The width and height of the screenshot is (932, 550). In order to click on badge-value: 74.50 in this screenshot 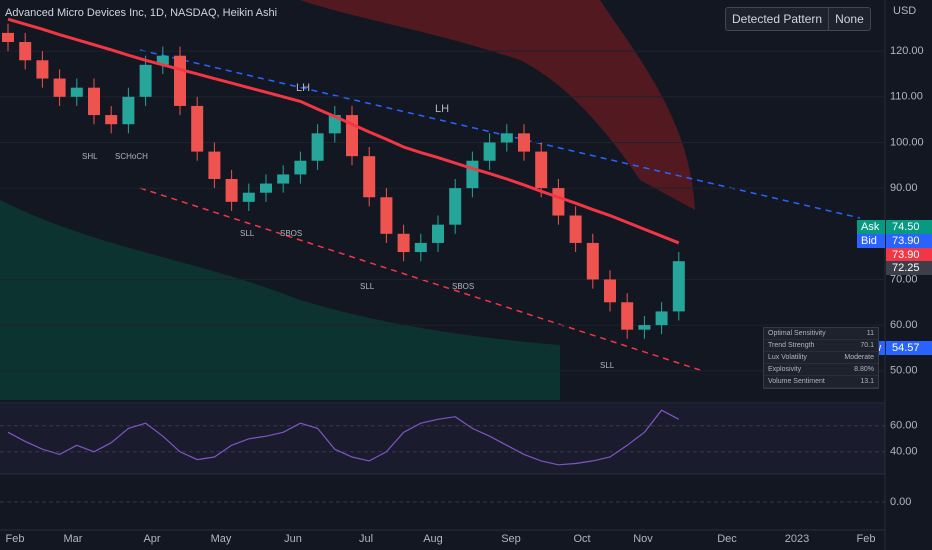, I will do `click(906, 227)`.